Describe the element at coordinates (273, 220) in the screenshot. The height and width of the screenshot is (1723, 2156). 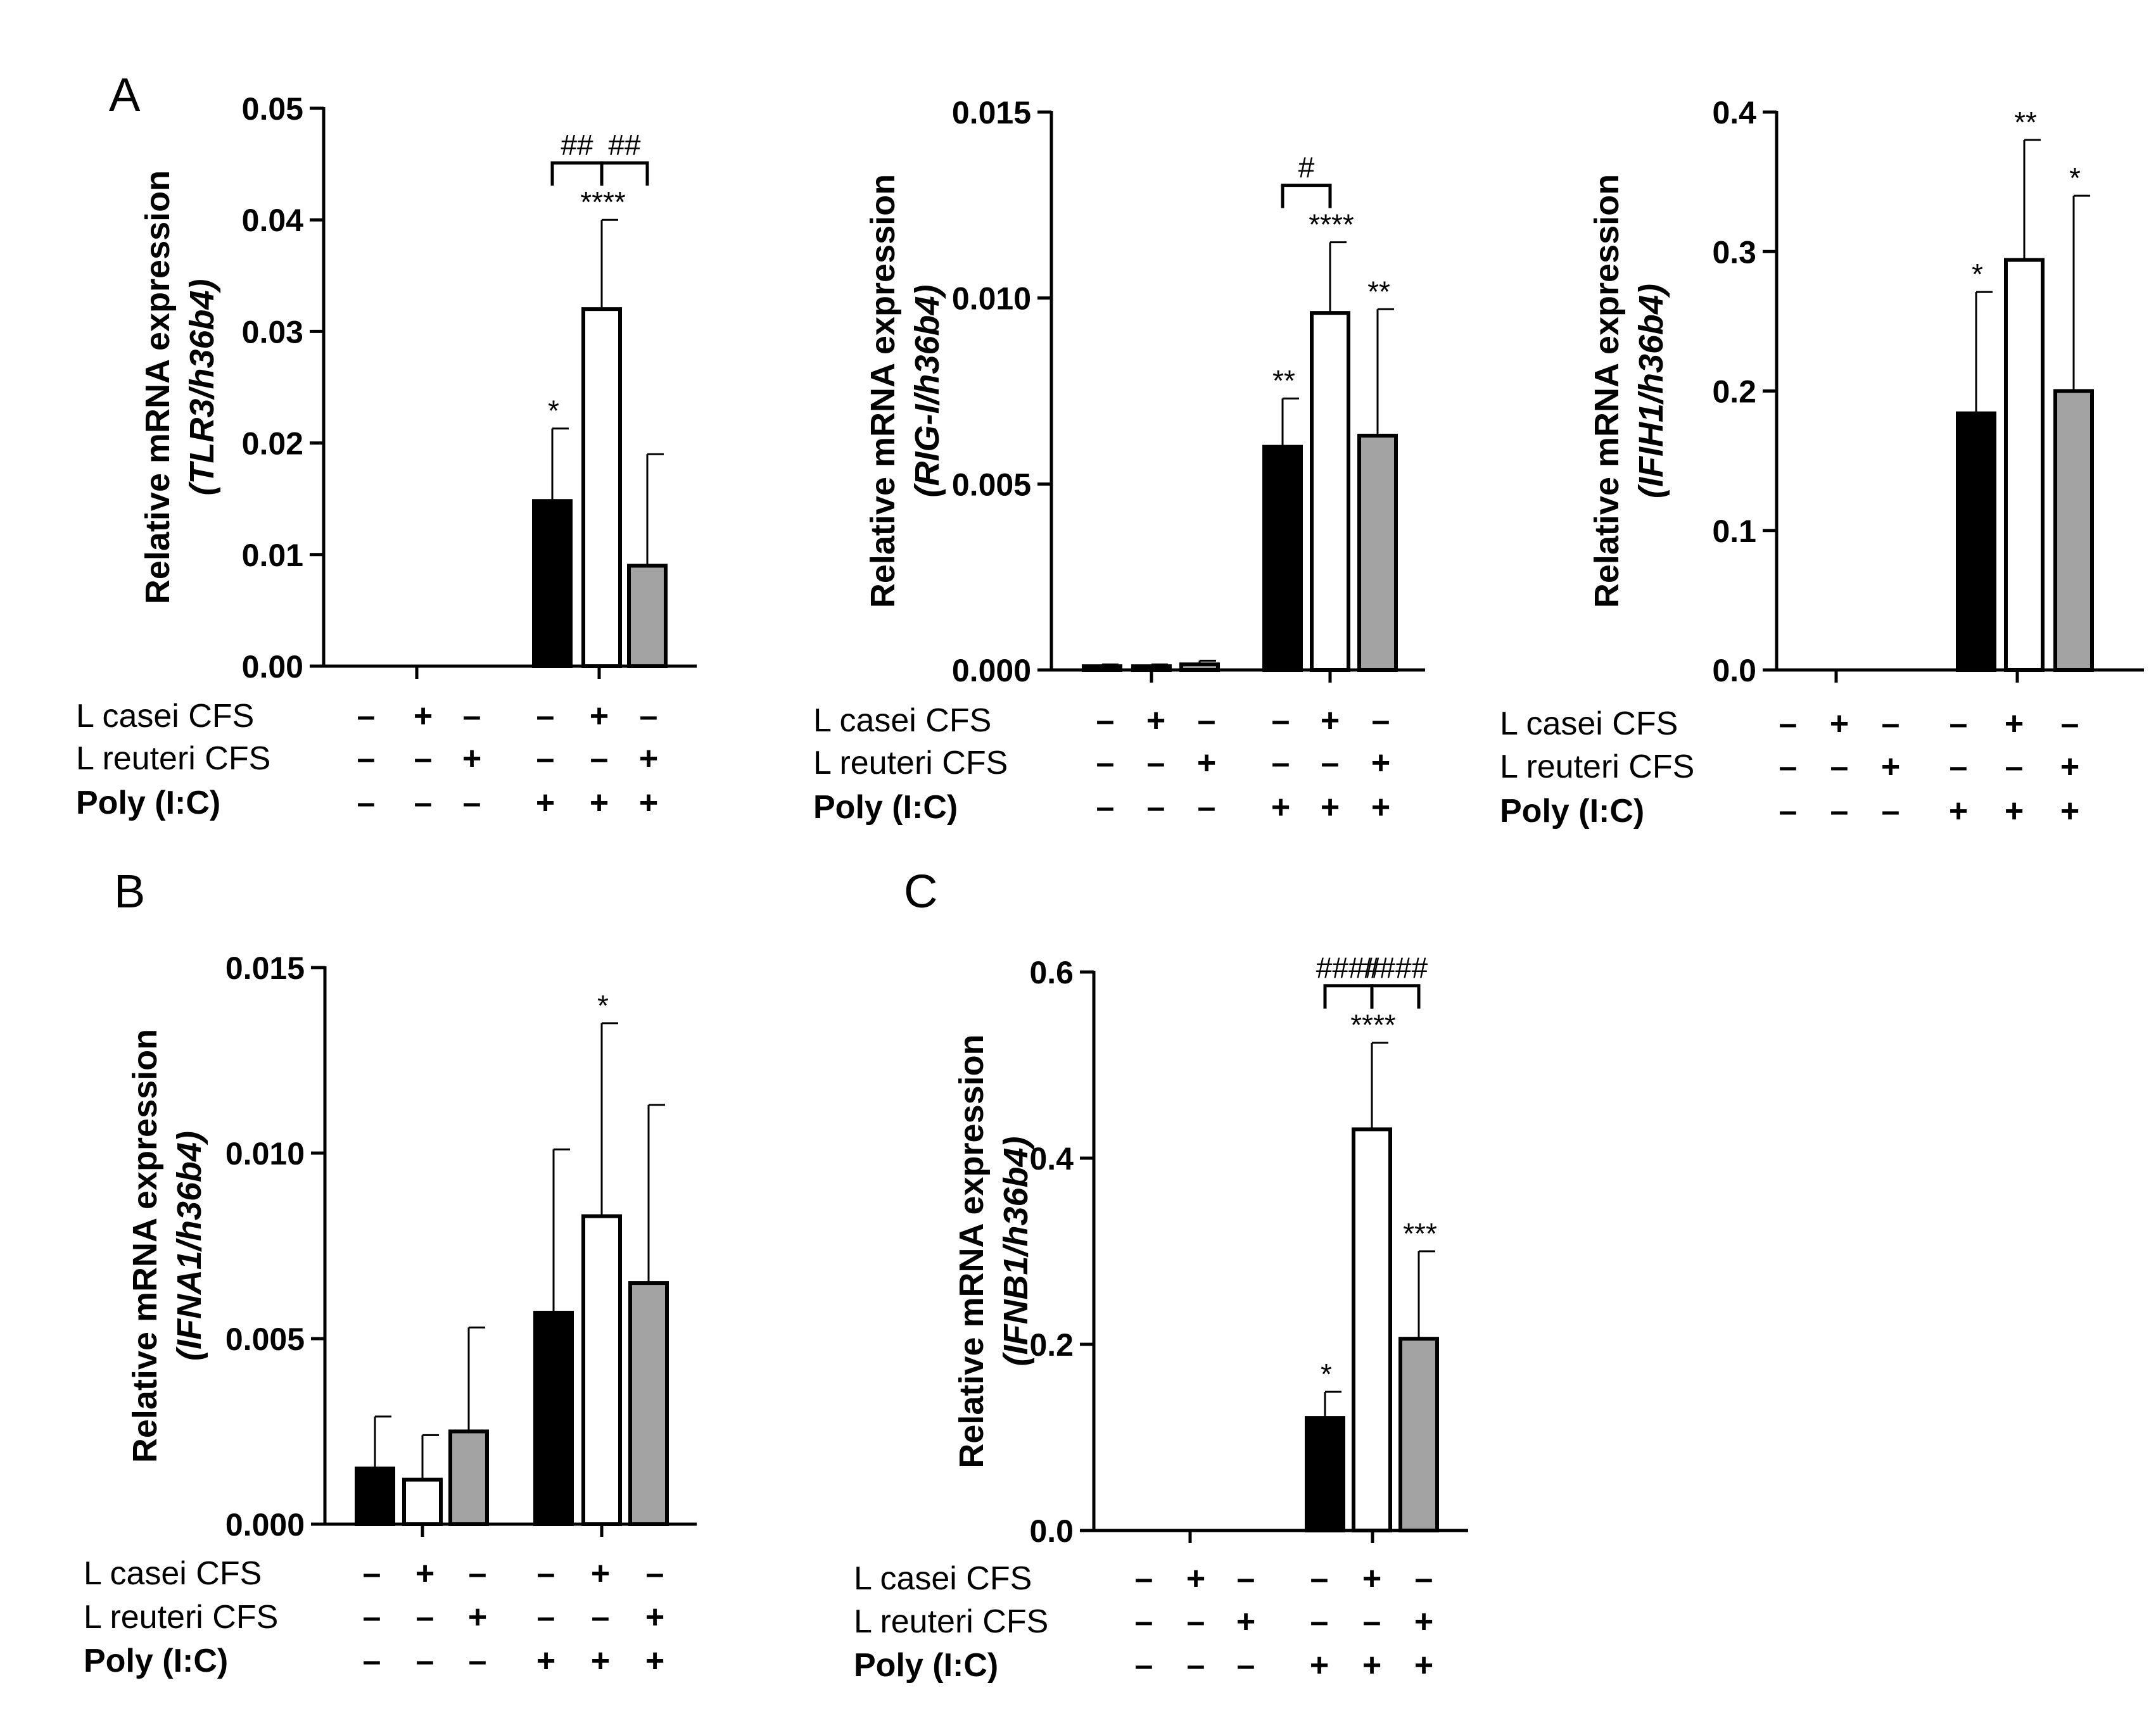
I see `y-tick-label: 0.04` at that location.